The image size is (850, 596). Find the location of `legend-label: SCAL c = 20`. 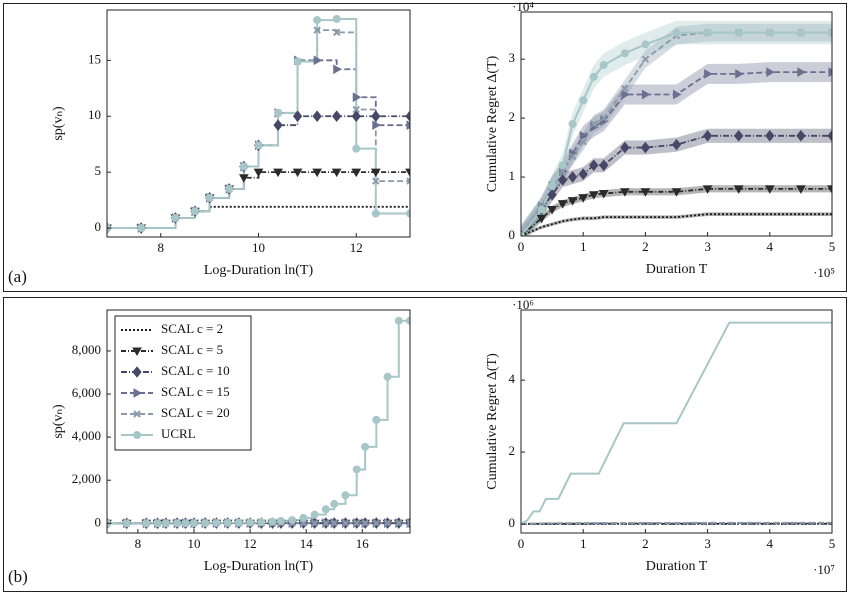

legend-label: SCAL c = 20 is located at coordinates (195, 412).